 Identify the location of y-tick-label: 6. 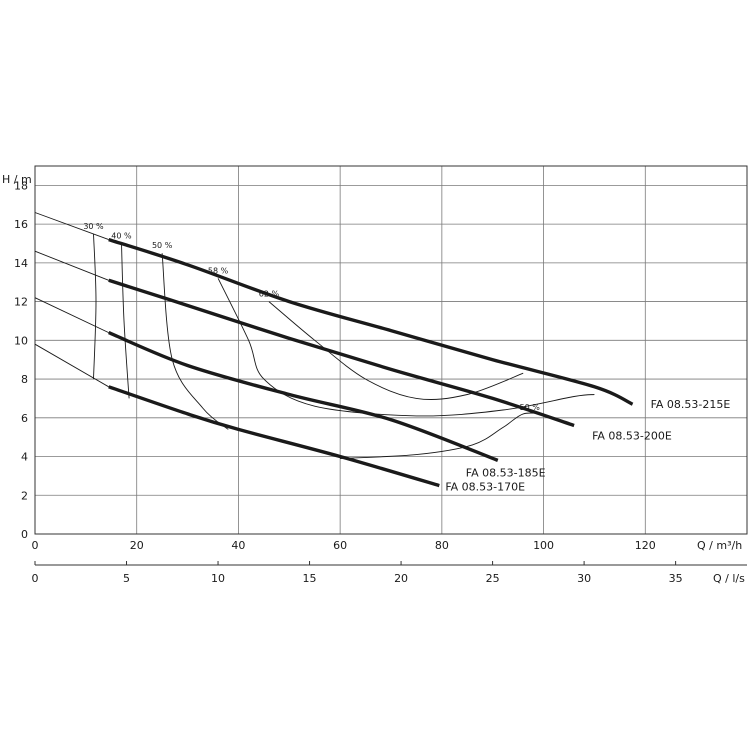
(24, 418).